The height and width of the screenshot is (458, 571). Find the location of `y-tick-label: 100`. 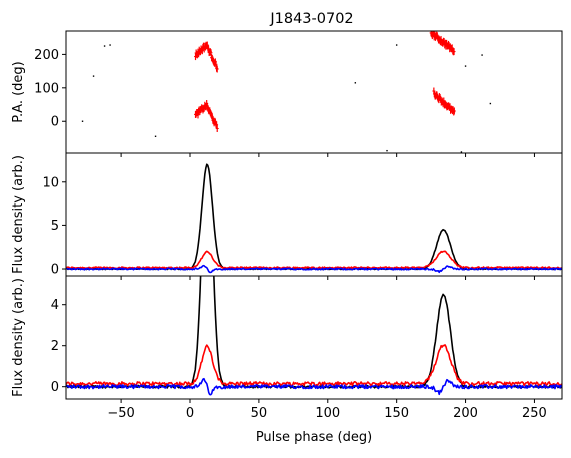

y-tick-label: 100 is located at coordinates (46, 88).